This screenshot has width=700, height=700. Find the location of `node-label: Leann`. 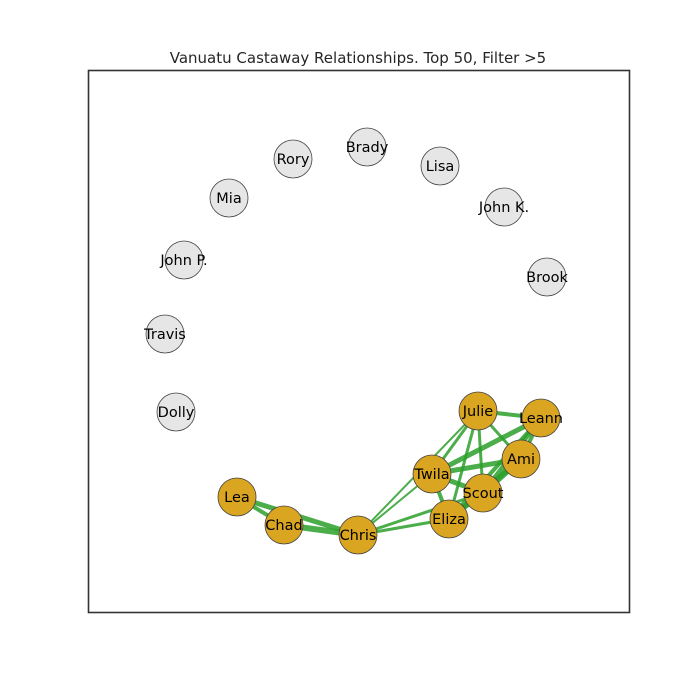

node-label: Leann is located at coordinates (541, 419).